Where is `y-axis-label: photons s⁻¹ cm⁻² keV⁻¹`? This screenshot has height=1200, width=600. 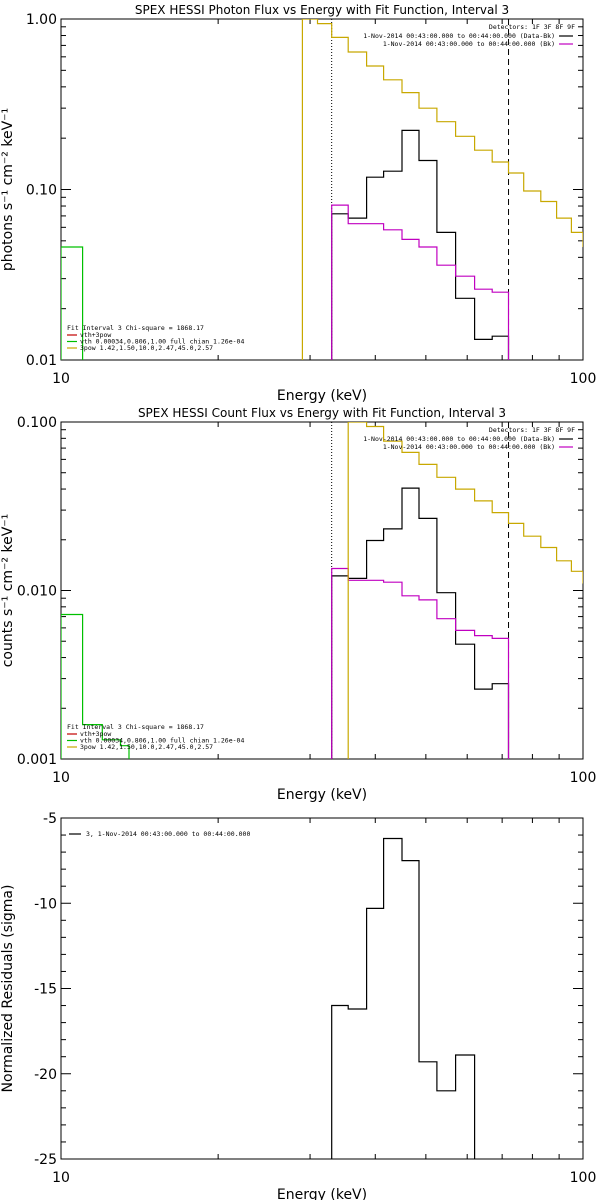
y-axis-label: photons s⁻¹ cm⁻² keV⁻¹ is located at coordinates (8, 189).